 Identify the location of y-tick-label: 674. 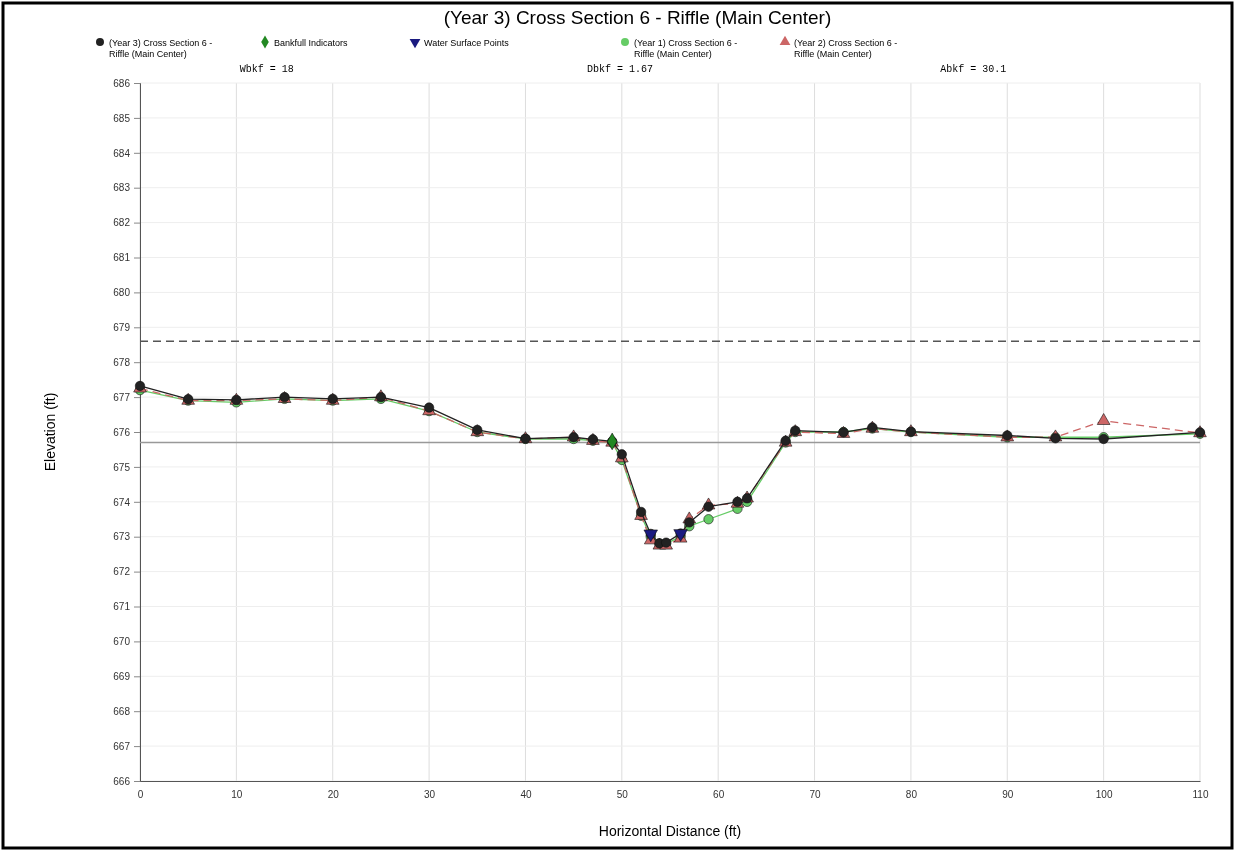
(122, 502).